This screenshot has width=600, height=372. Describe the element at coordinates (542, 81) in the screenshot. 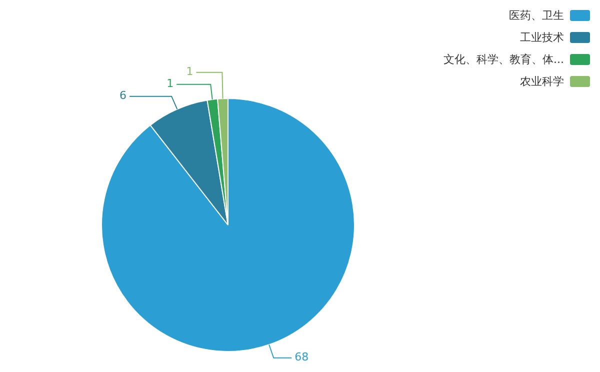

I see `legend-label: 农业科学` at that location.